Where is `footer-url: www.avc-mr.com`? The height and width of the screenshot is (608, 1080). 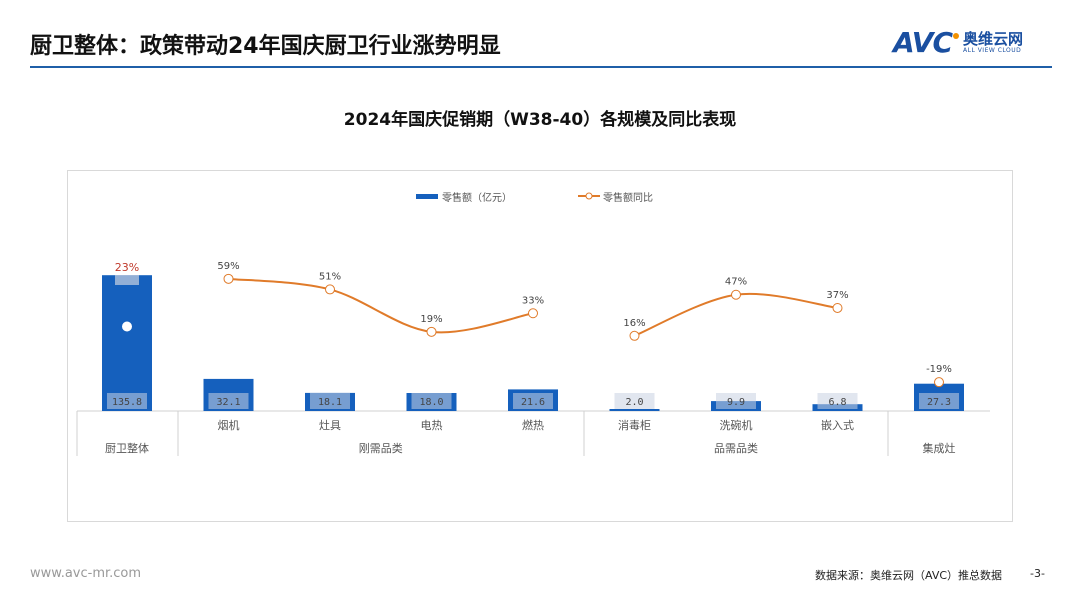 footer-url: www.avc-mr.com is located at coordinates (86, 573).